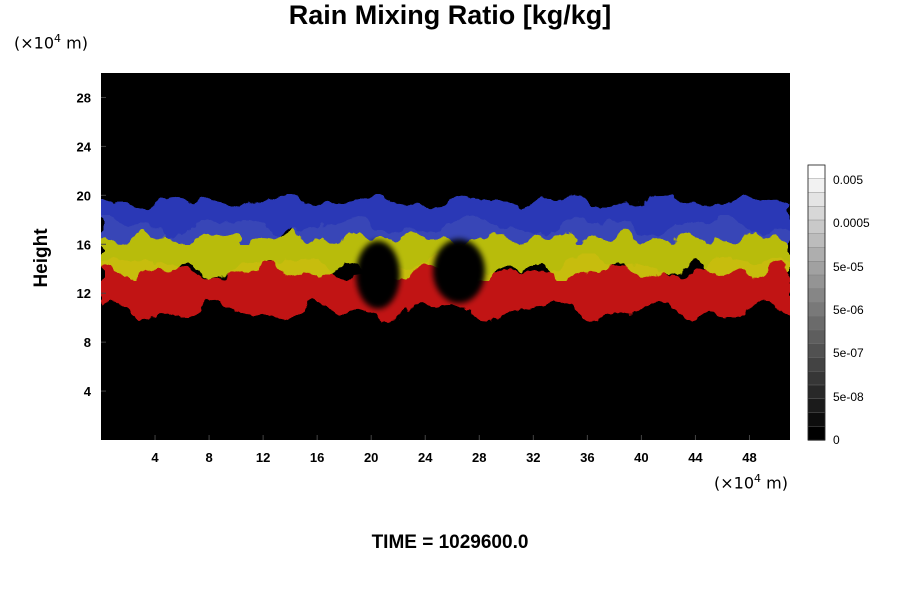  Describe the element at coordinates (848, 310) in the screenshot. I see `colorbar-label: 5e-06` at that location.